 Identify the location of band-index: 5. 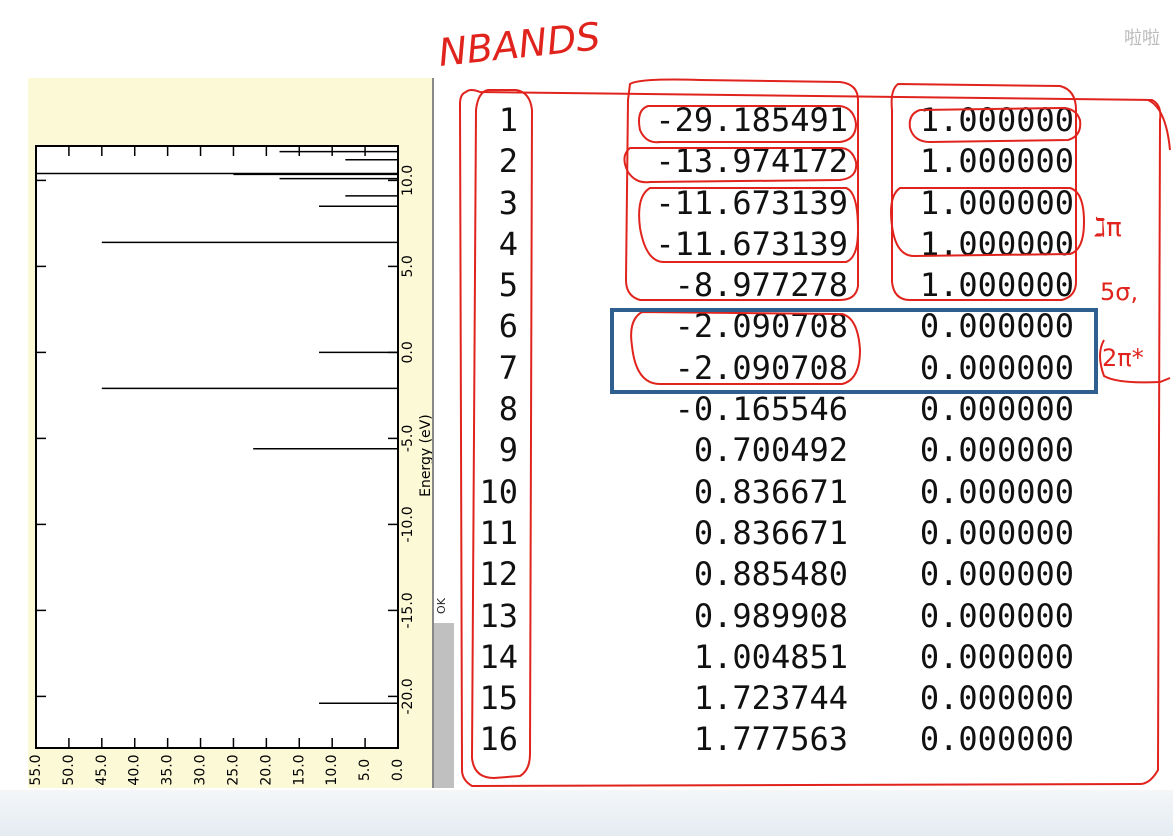
(508, 285).